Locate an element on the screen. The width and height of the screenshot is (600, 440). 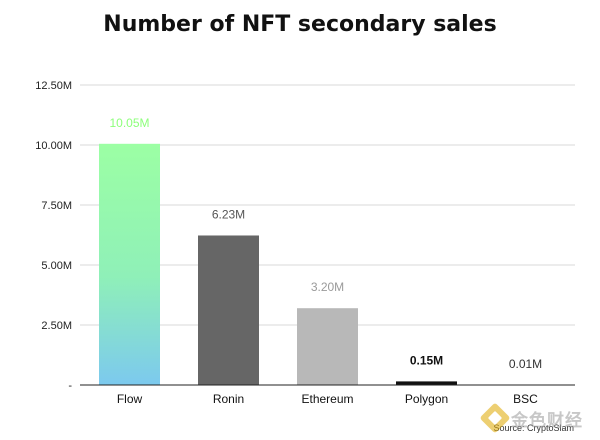
data-label: 3.20M is located at coordinates (327, 287).